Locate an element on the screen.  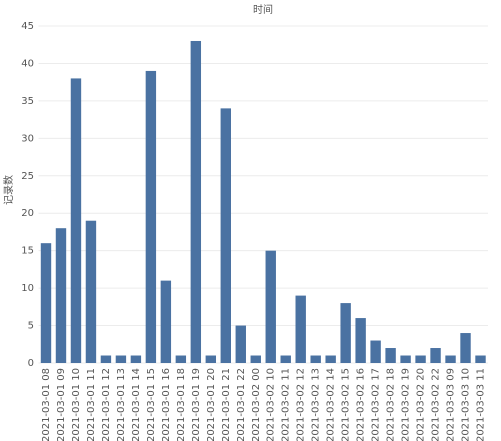
x-tick-label: 2021-03-01 14 is located at coordinates (136, 404).